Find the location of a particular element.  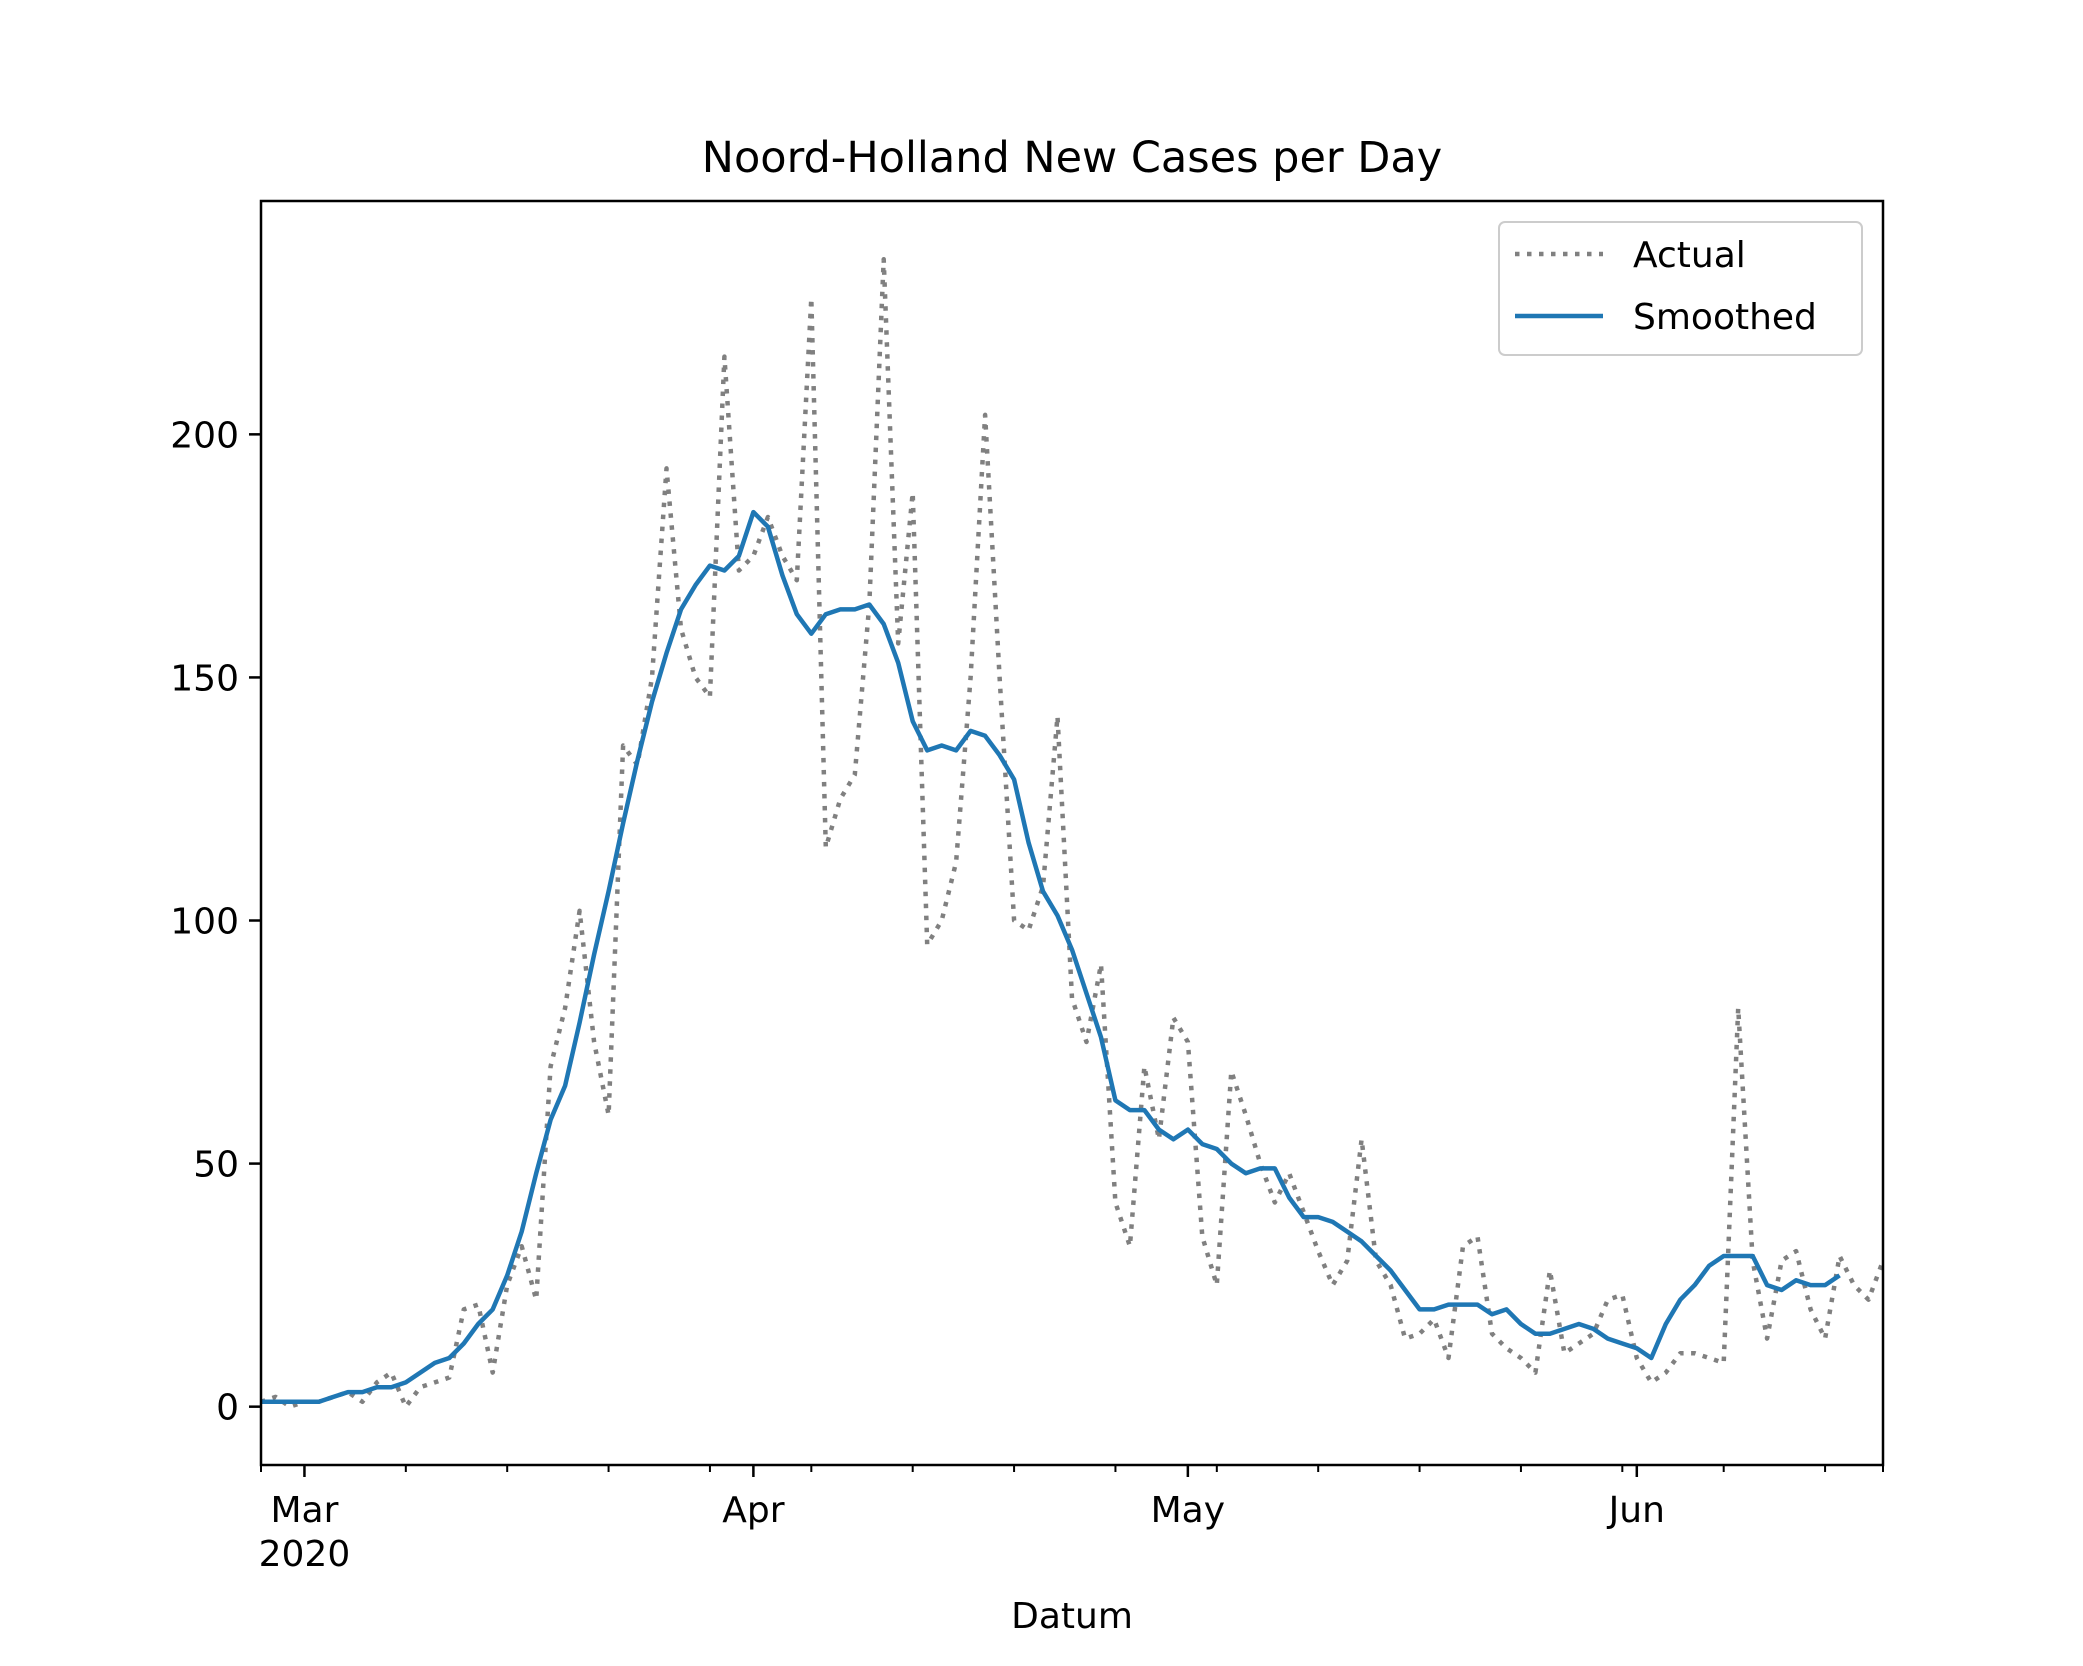

y-tick-label: 150 is located at coordinates (204, 678).